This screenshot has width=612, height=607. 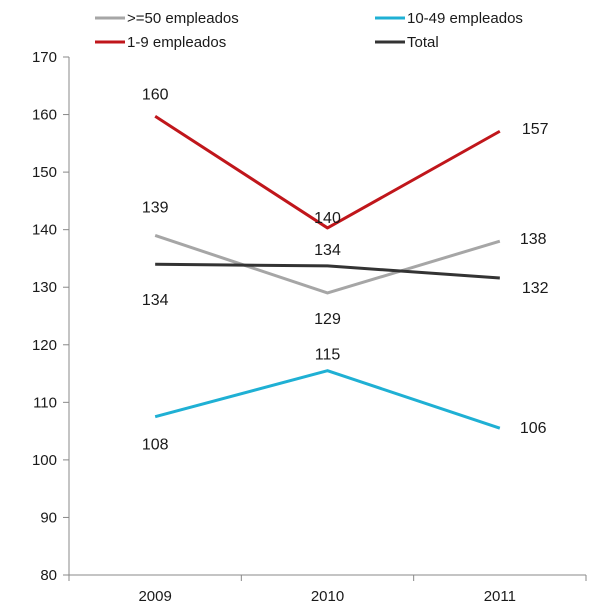 What do you see at coordinates (44, 460) in the screenshot?
I see `y-tick-label: 100` at bounding box center [44, 460].